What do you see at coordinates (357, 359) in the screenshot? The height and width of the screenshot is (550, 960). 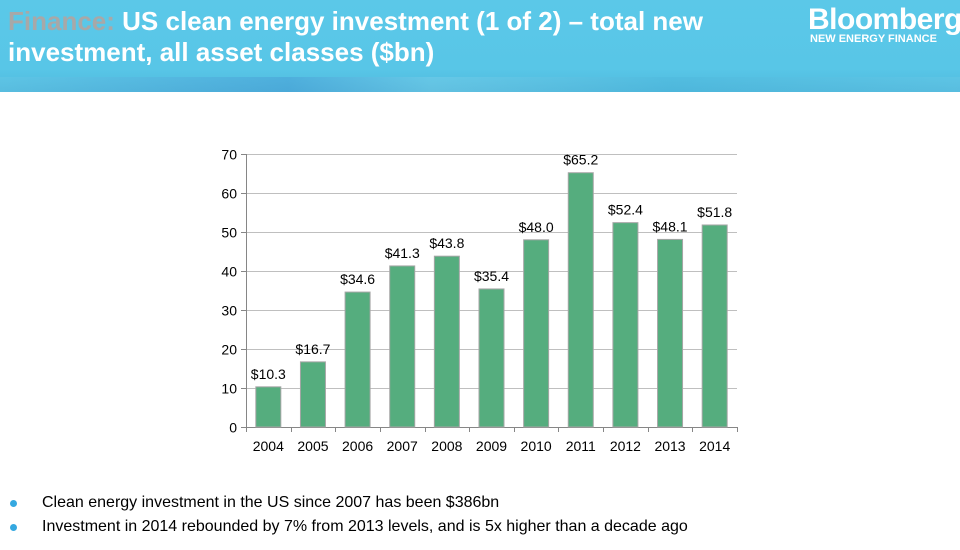 I see `bar-2006` at bounding box center [357, 359].